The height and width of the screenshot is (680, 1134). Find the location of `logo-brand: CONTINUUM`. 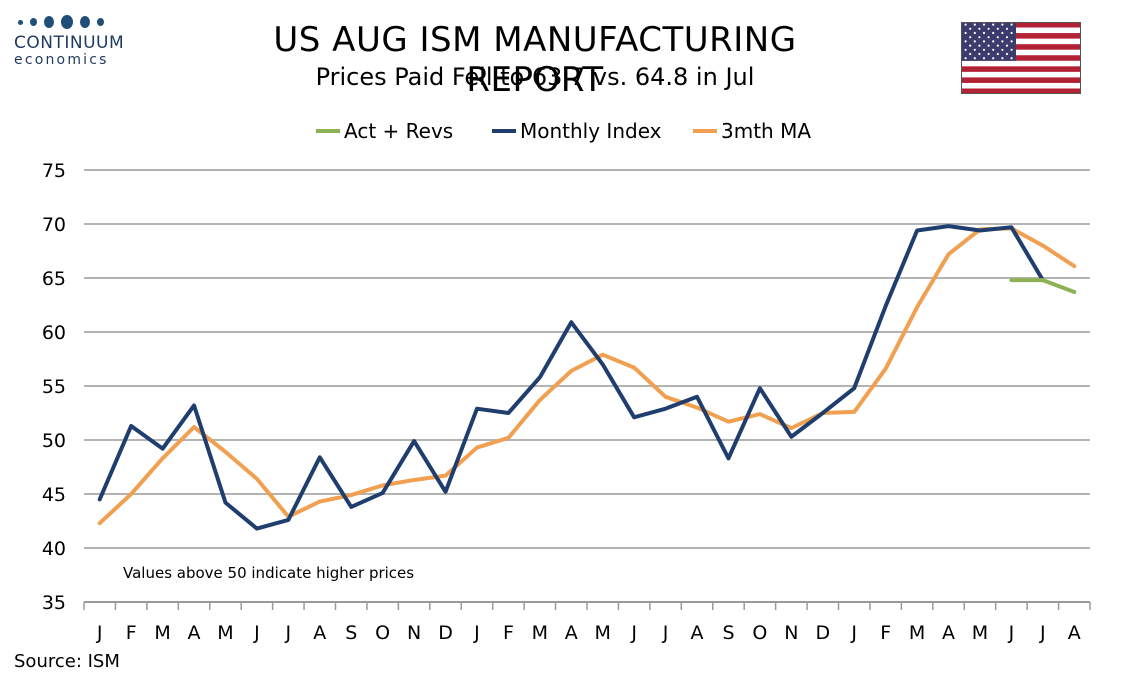

logo-brand: CONTINUUM is located at coordinates (69, 43).